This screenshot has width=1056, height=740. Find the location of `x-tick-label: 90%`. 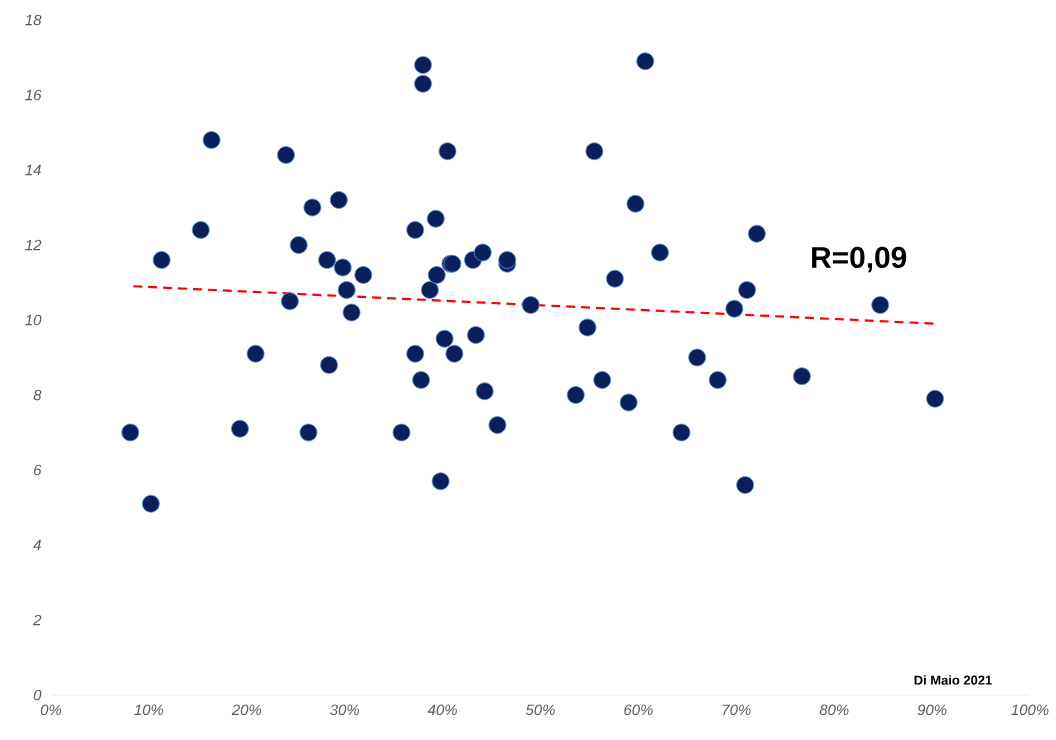

x-tick-label: 90% is located at coordinates (932, 710).